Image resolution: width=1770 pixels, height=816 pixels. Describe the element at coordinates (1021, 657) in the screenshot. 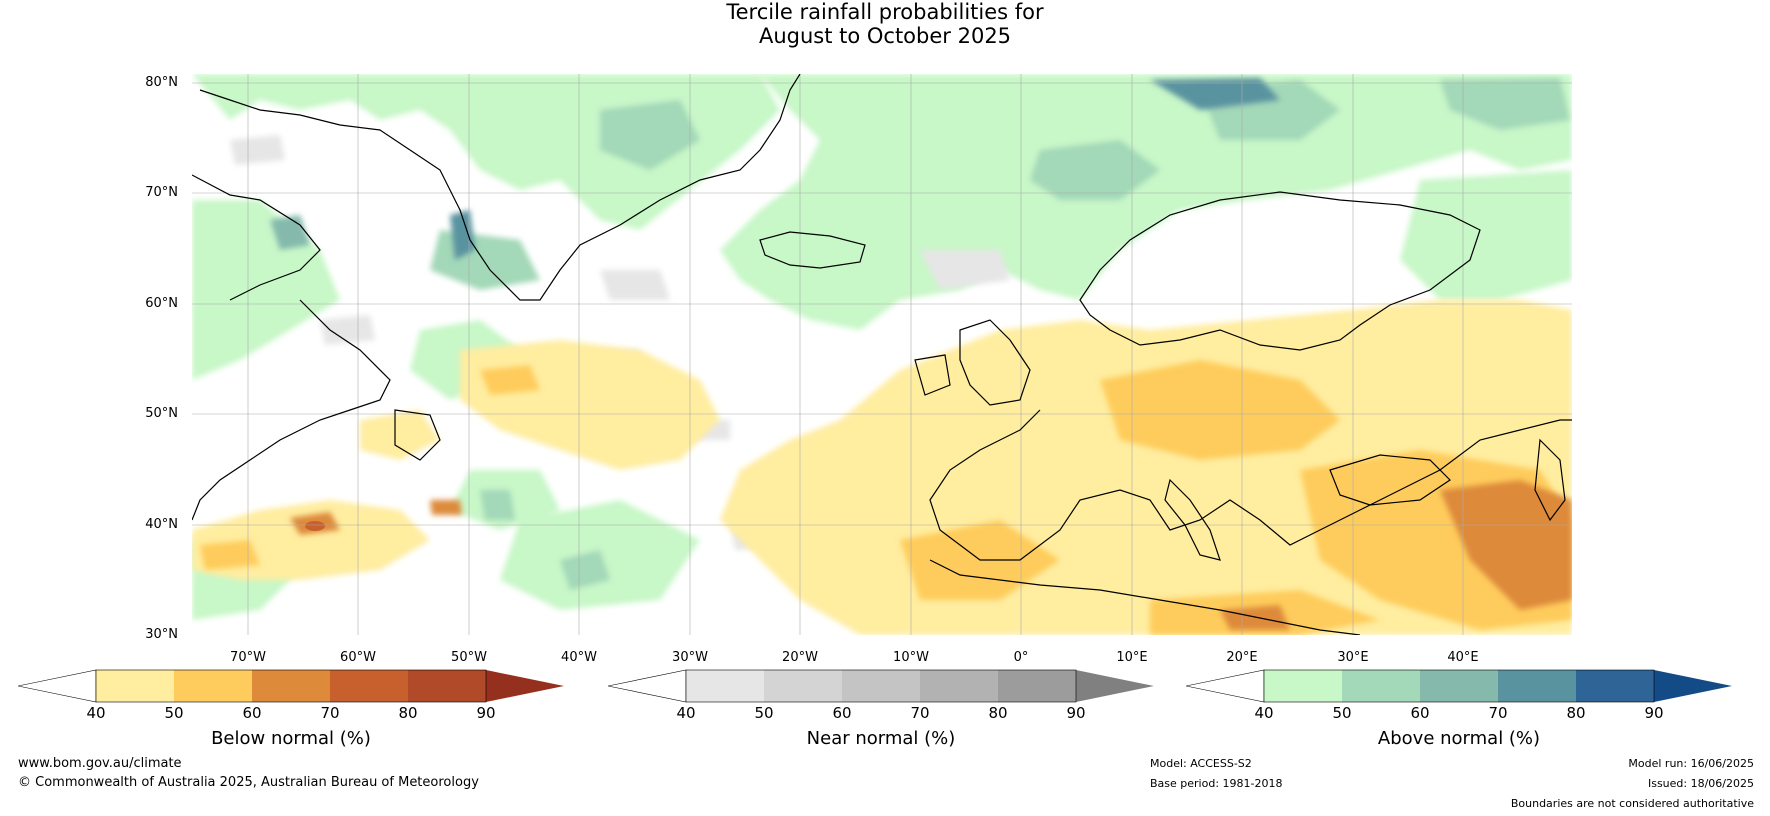

I see `lon-label-0: 0°` at that location.